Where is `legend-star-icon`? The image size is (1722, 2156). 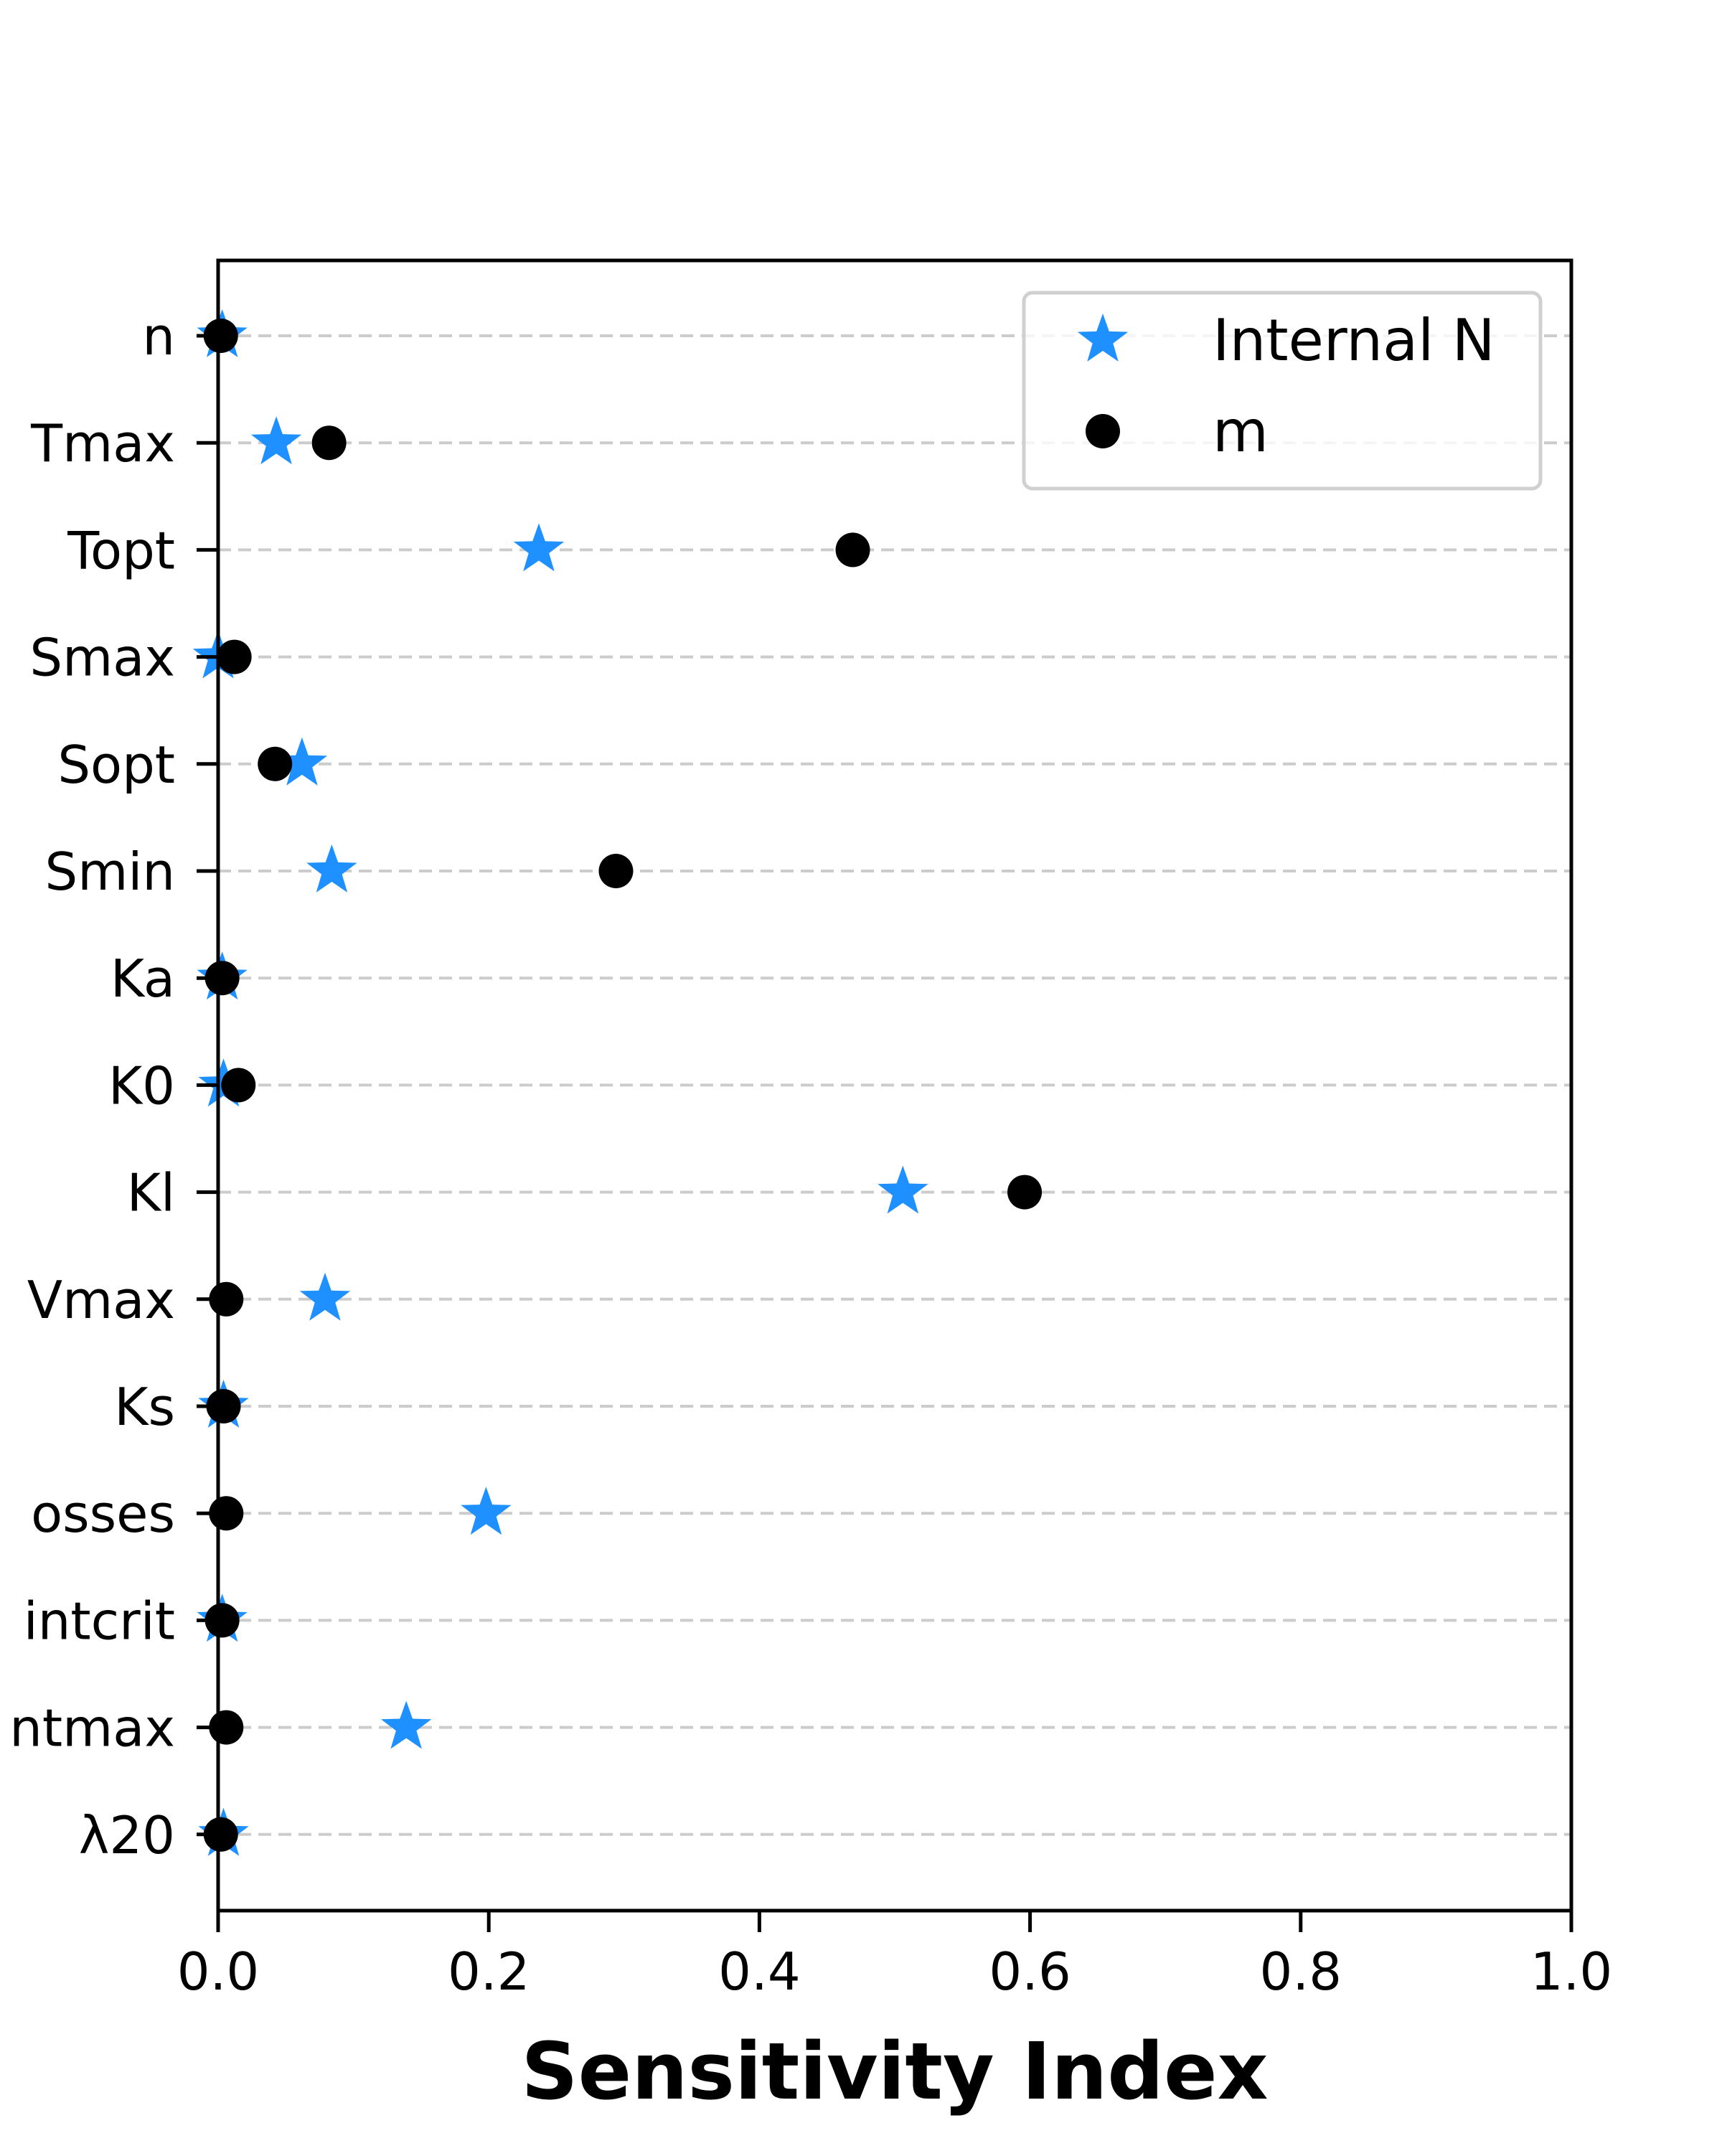
legend-star-icon is located at coordinates (1103, 338).